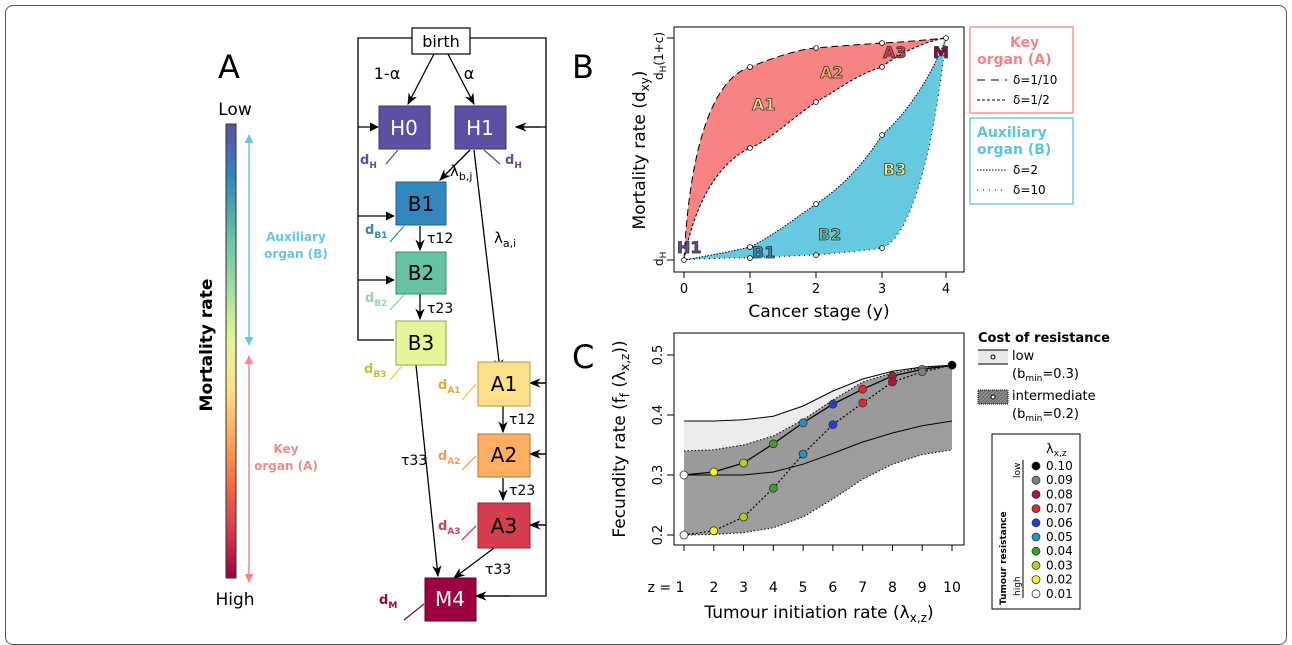 This screenshot has height=645, width=1292. I want to click on death-label-h0: dH, so click(368, 162).